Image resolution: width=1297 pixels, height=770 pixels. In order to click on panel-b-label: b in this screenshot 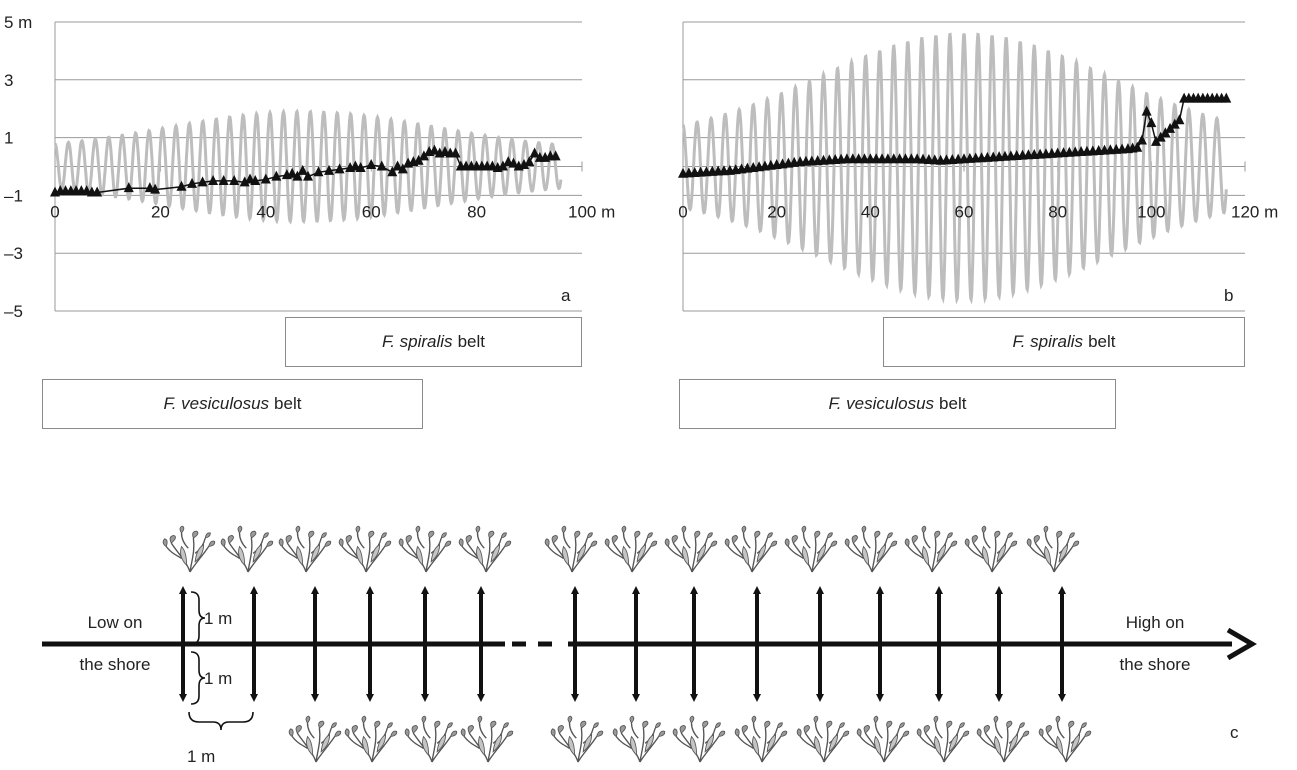, I will do `click(1228, 295)`.